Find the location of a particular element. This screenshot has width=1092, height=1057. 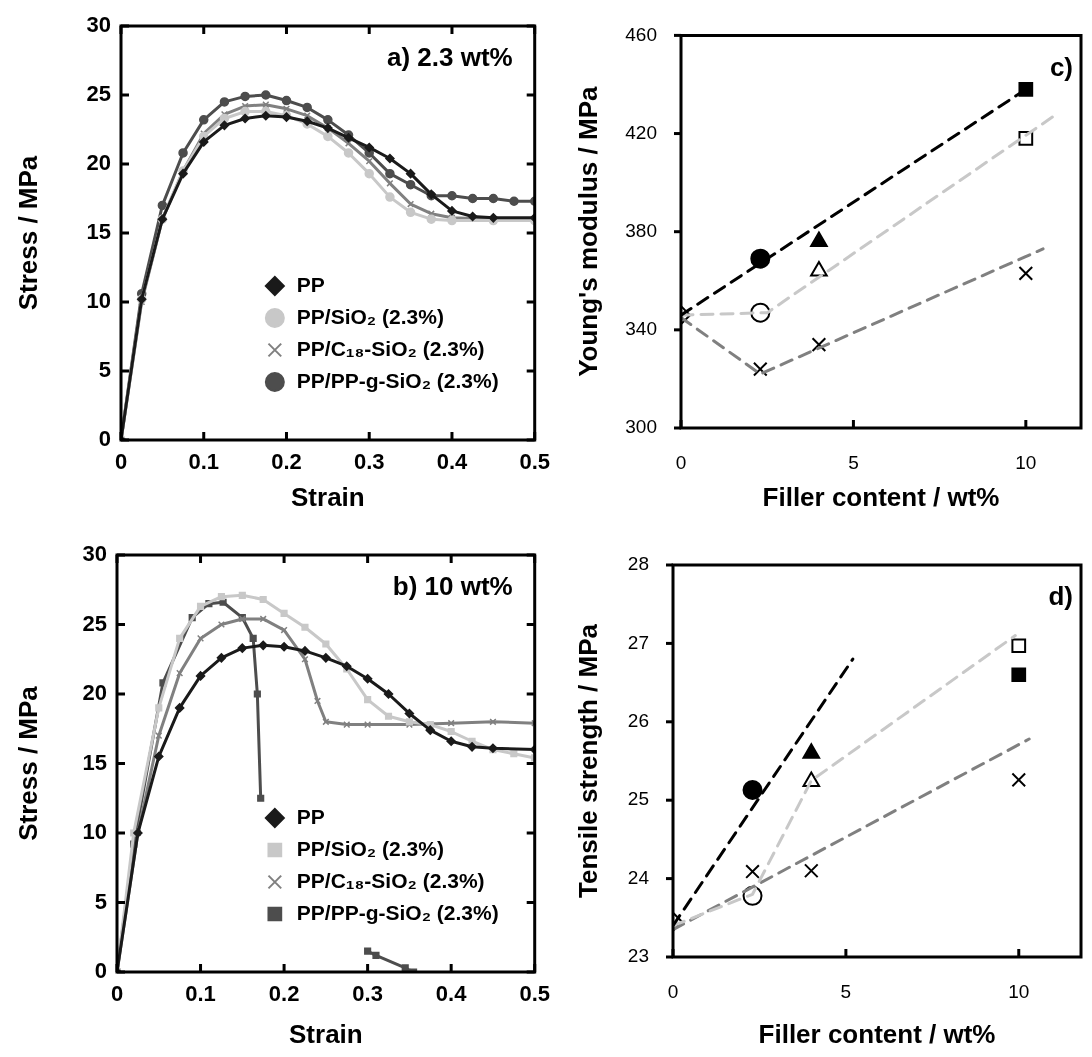

y-tick-label: 23 is located at coordinates (638, 956).